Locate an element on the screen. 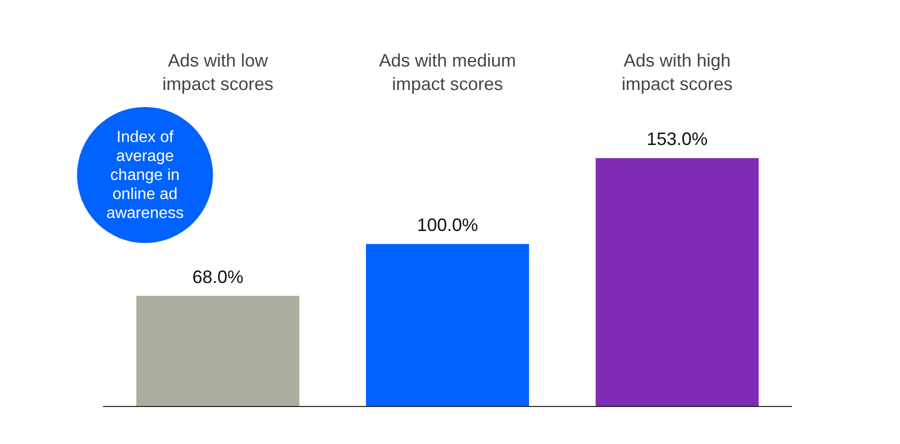 The height and width of the screenshot is (444, 900). annotation: Index of average change in online ad awareness is located at coordinates (145, 175).